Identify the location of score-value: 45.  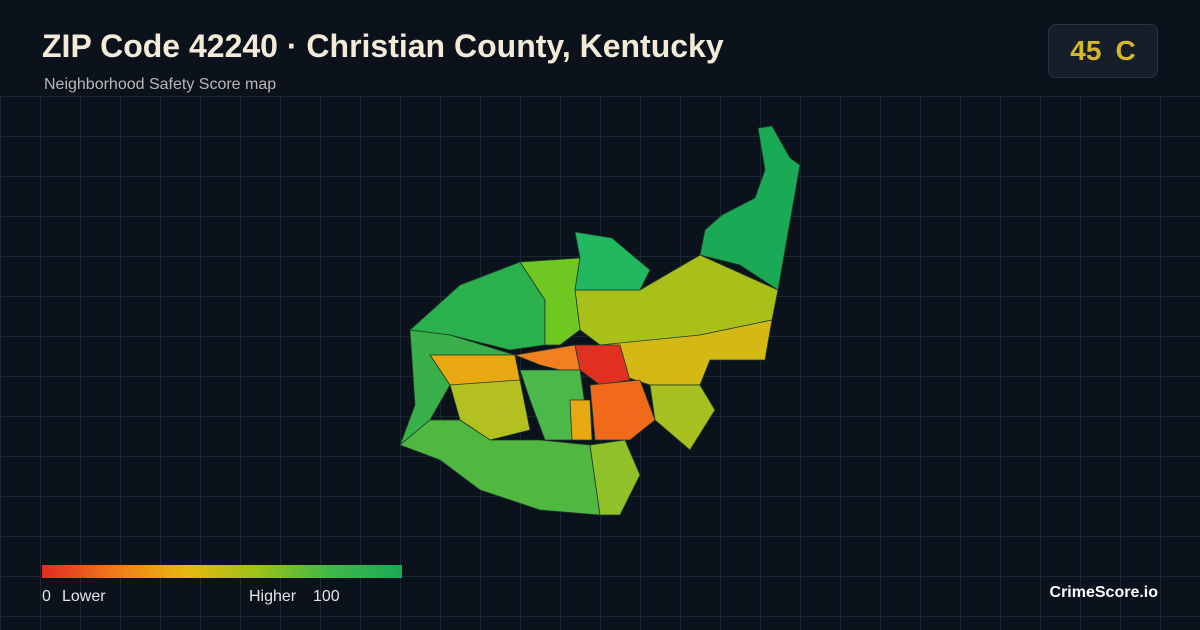
(1086, 50).